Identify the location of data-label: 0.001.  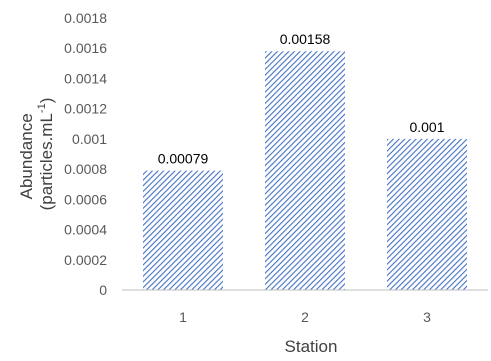
(426, 127).